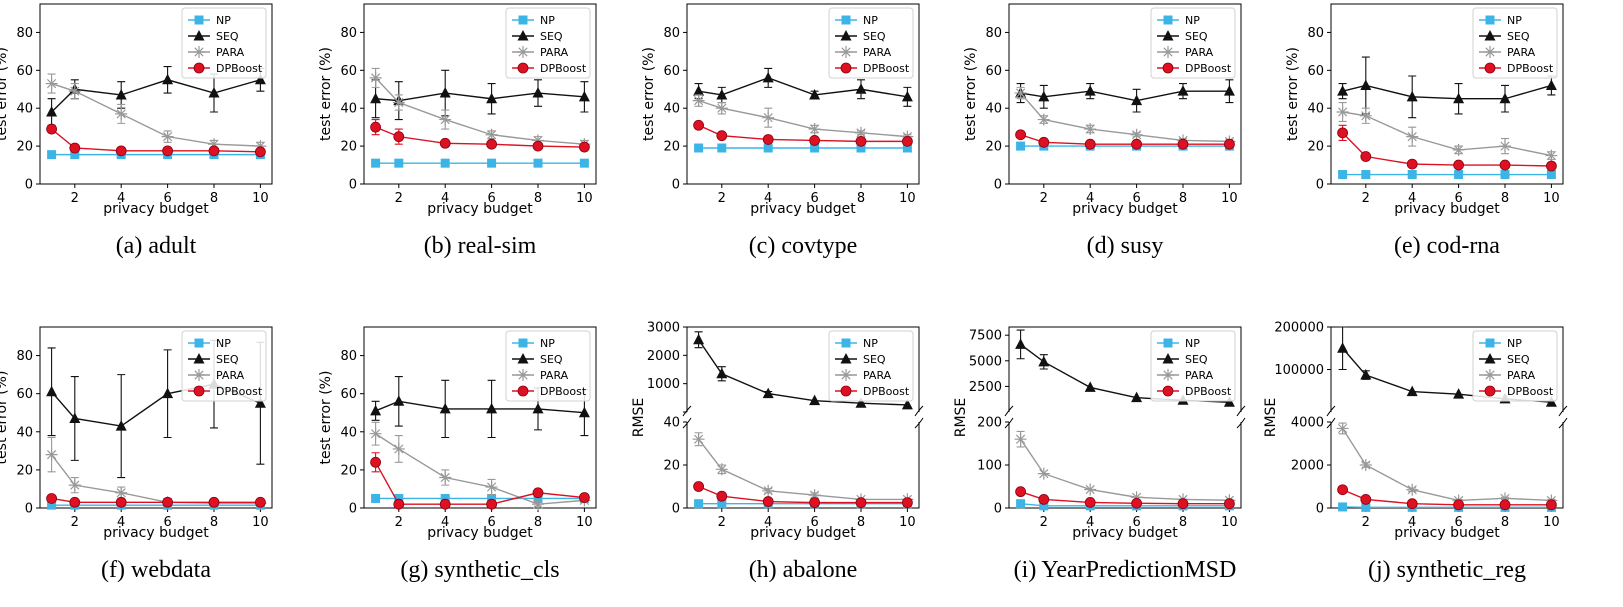 Image resolution: width=1623 pixels, height=607 pixels. Describe the element at coordinates (998, 509) in the screenshot. I see `y-tick-label: 0` at that location.